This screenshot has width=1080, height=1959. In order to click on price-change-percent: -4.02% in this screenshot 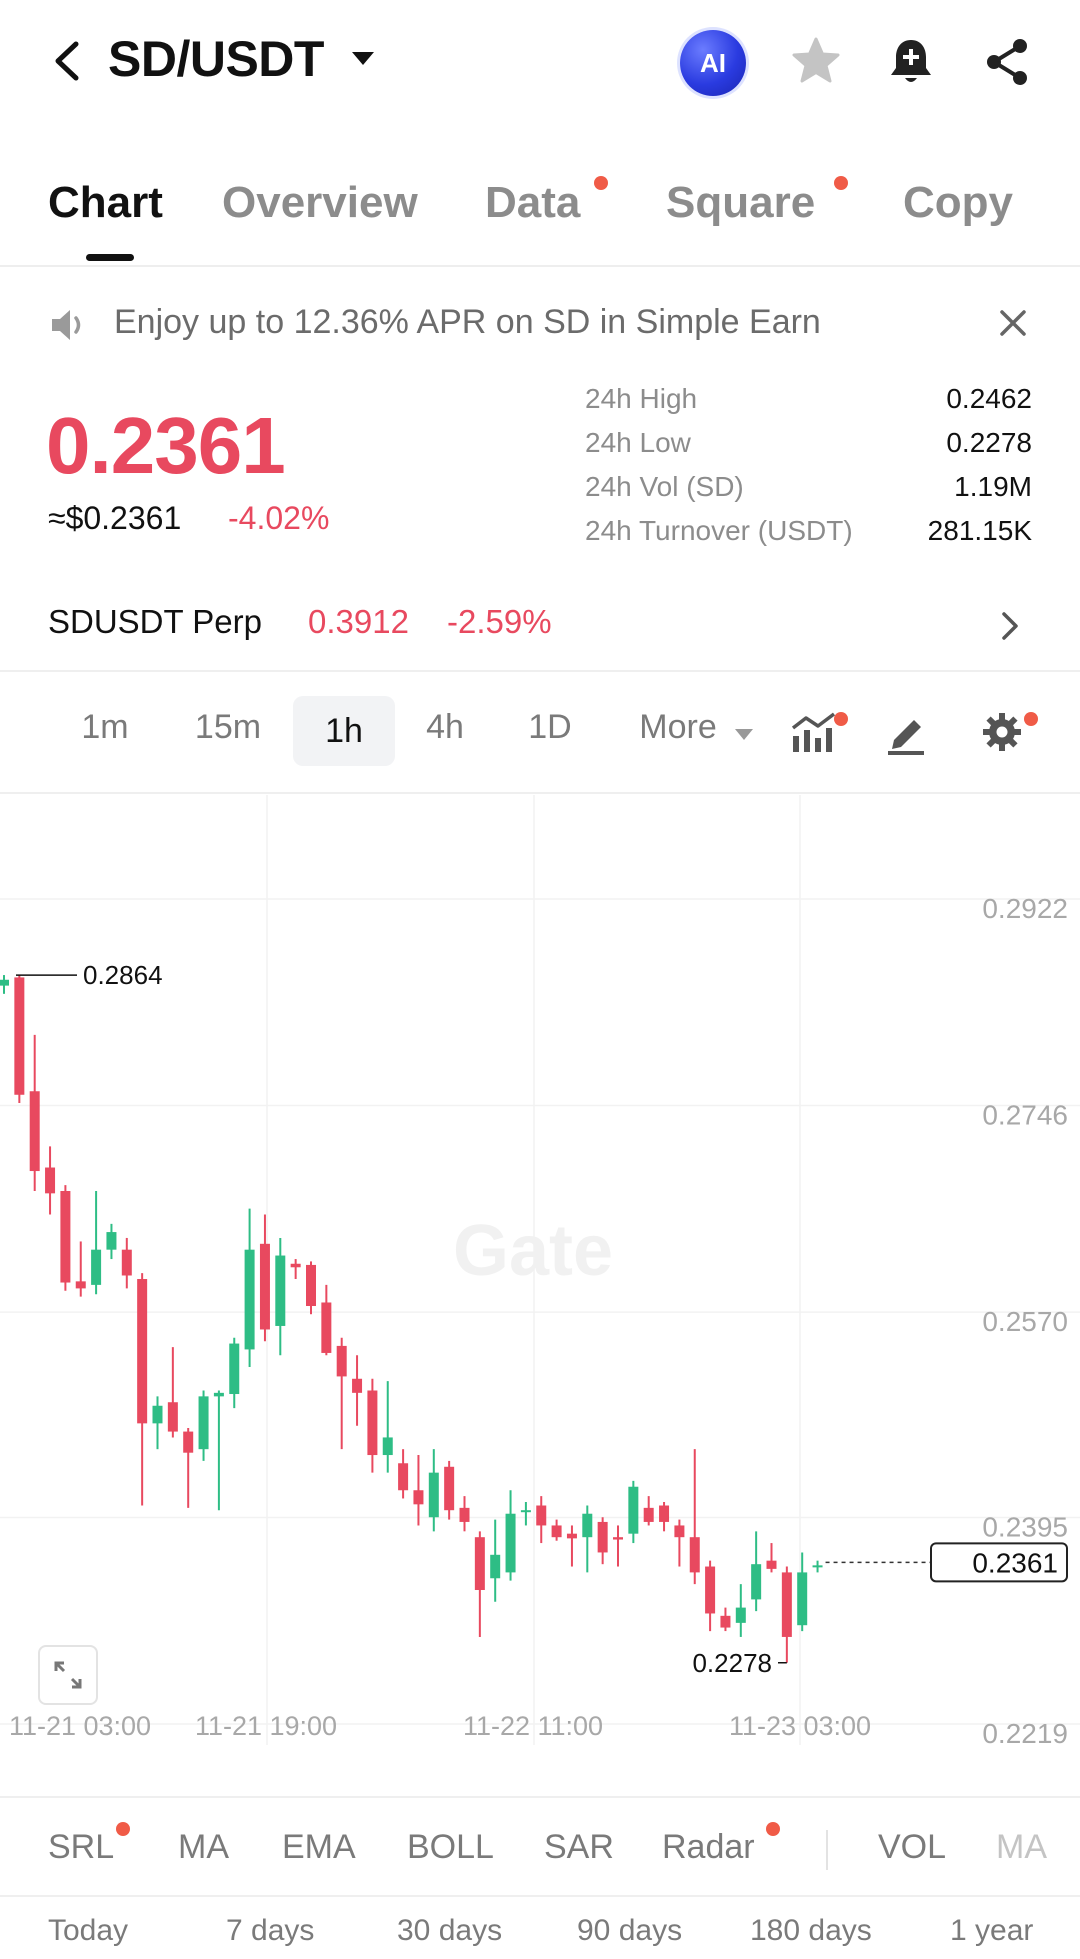, I will do `click(279, 518)`.